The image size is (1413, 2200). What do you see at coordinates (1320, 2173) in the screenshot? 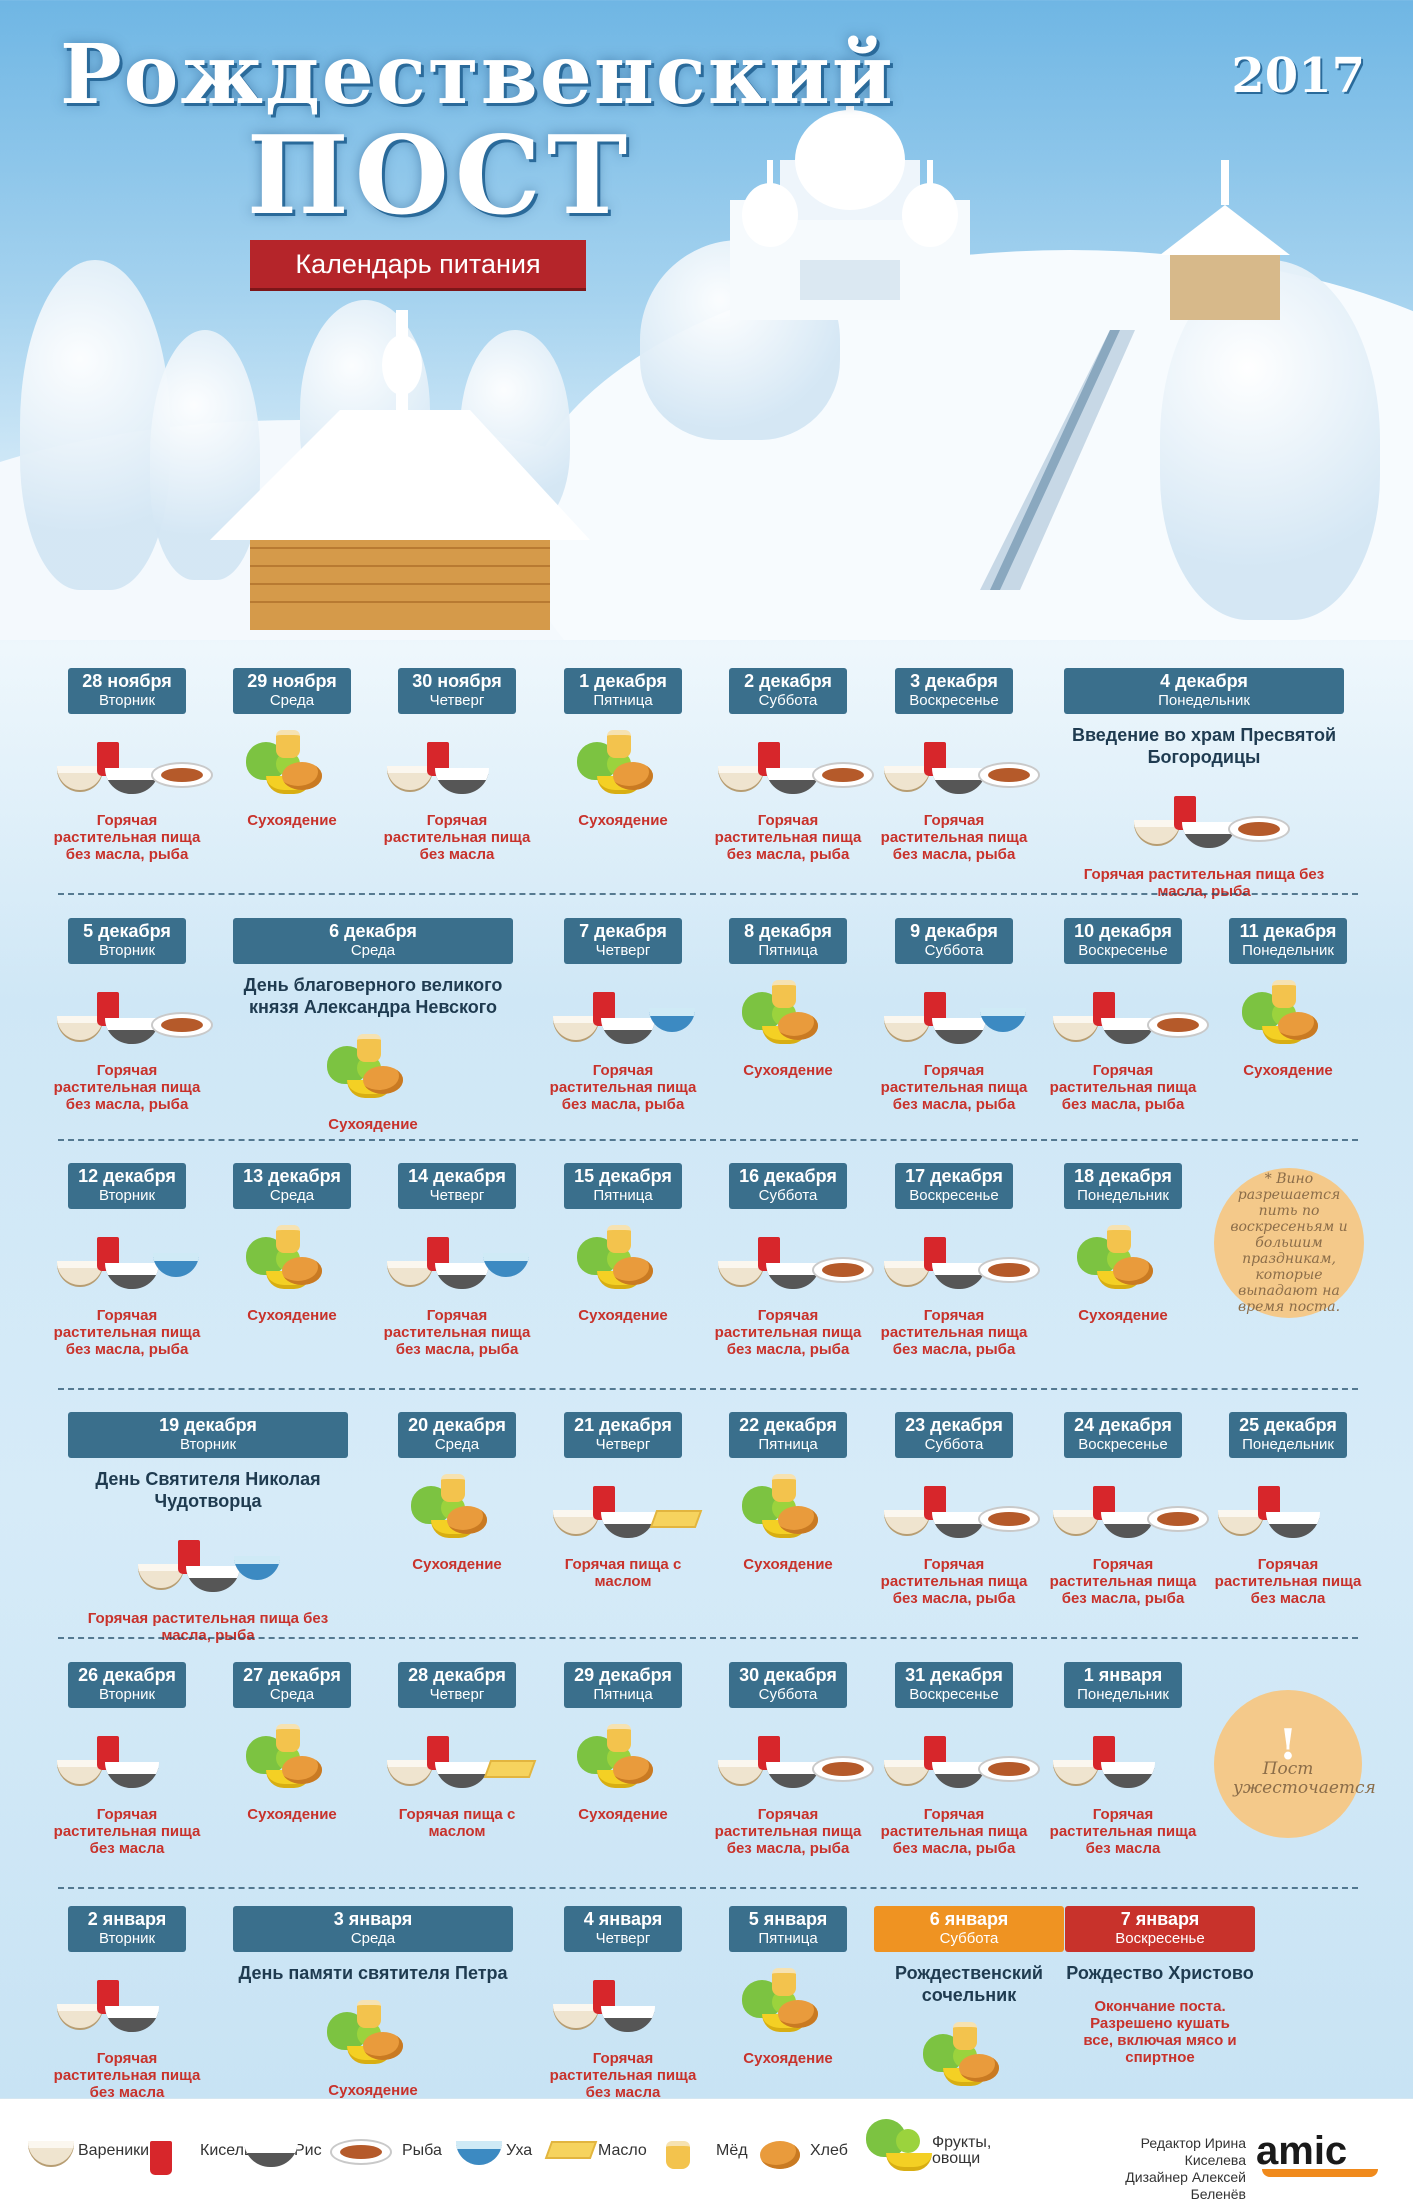
I see `logo-swoosh` at bounding box center [1320, 2173].